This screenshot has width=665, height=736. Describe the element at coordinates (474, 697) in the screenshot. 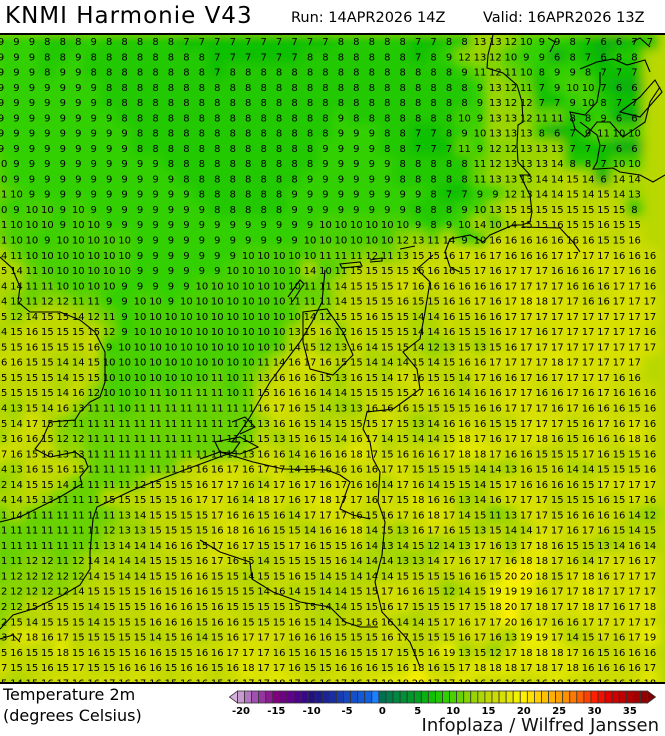

I see `color-bar-box` at that location.